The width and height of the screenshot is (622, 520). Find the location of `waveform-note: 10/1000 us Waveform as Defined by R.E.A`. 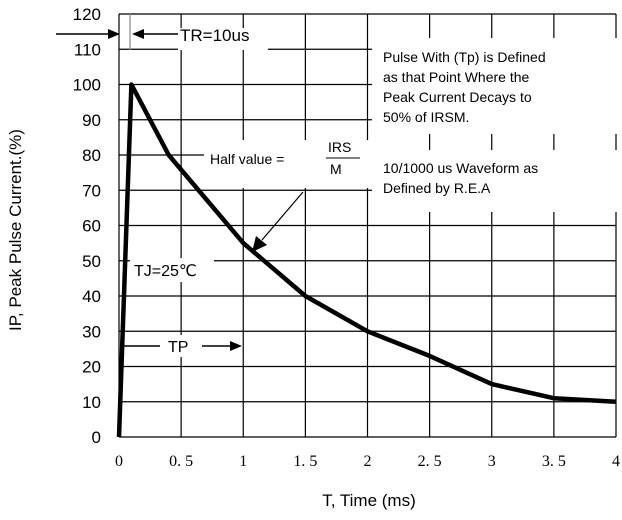

waveform-note: 10/1000 us Waveform as Defined by R.E.A is located at coordinates (460, 178).